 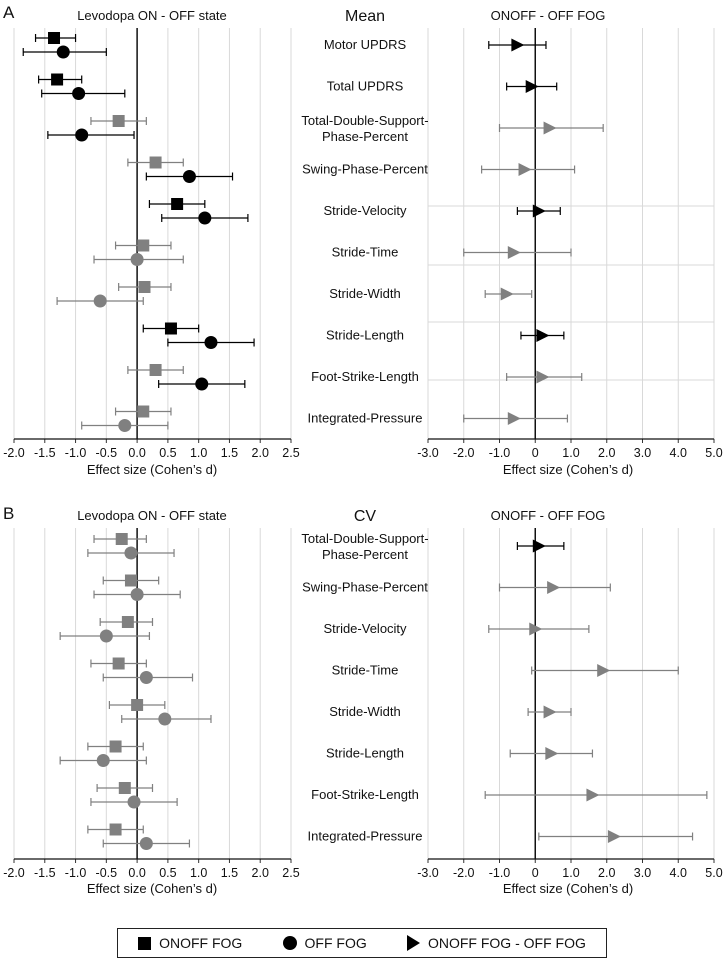 I want to click on legend-item-off-fog: OFF FOG, so click(x=324, y=943).